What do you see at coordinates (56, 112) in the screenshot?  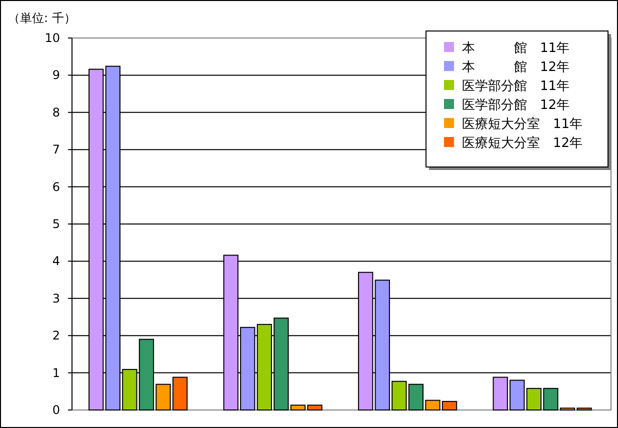 I see `y-tick-label: 8` at bounding box center [56, 112].